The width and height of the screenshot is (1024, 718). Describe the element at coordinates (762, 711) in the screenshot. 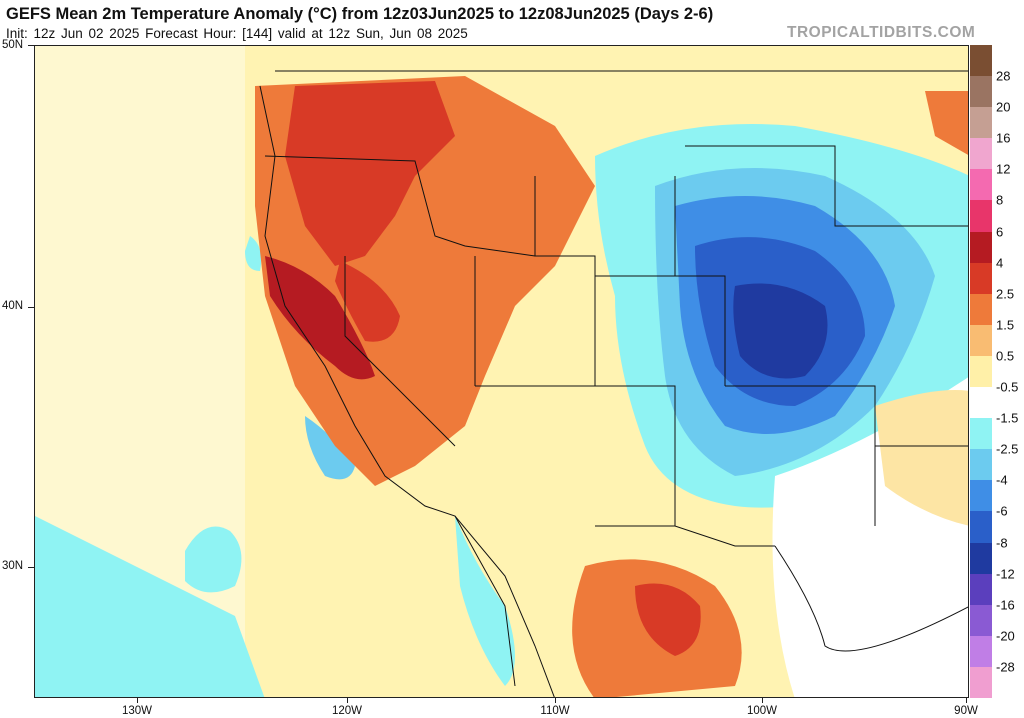

I see `lon-label-100w: 100W` at that location.